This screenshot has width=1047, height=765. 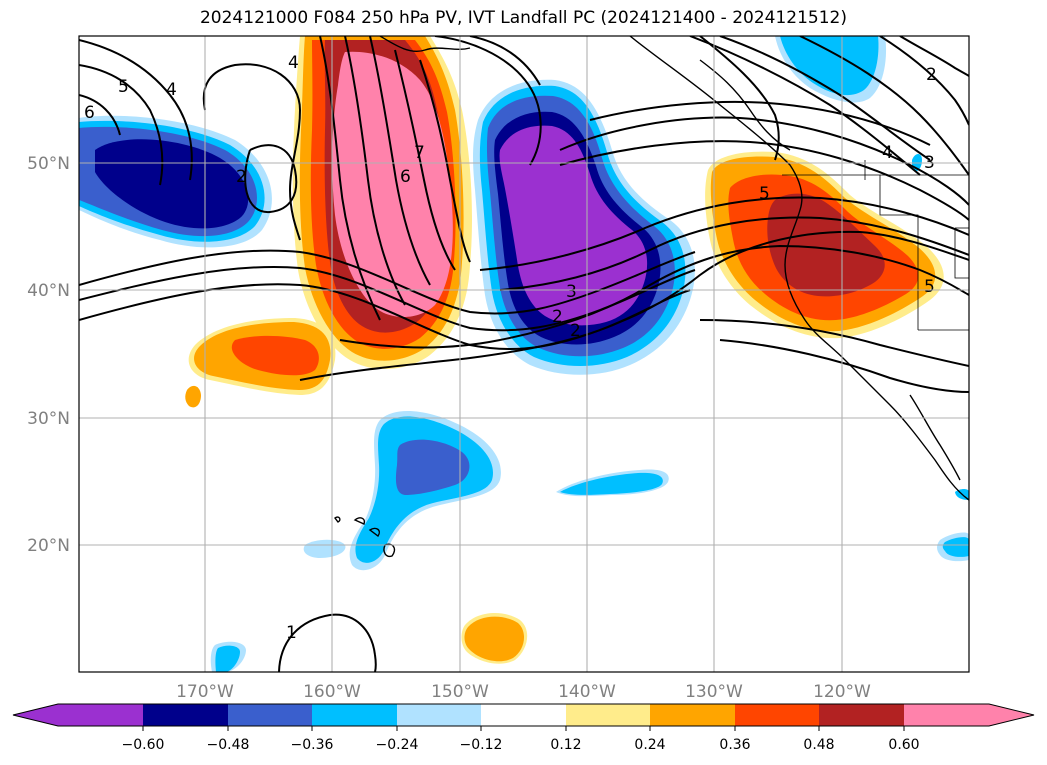 I want to click on contour-label: 1, so click(x=291, y=633).